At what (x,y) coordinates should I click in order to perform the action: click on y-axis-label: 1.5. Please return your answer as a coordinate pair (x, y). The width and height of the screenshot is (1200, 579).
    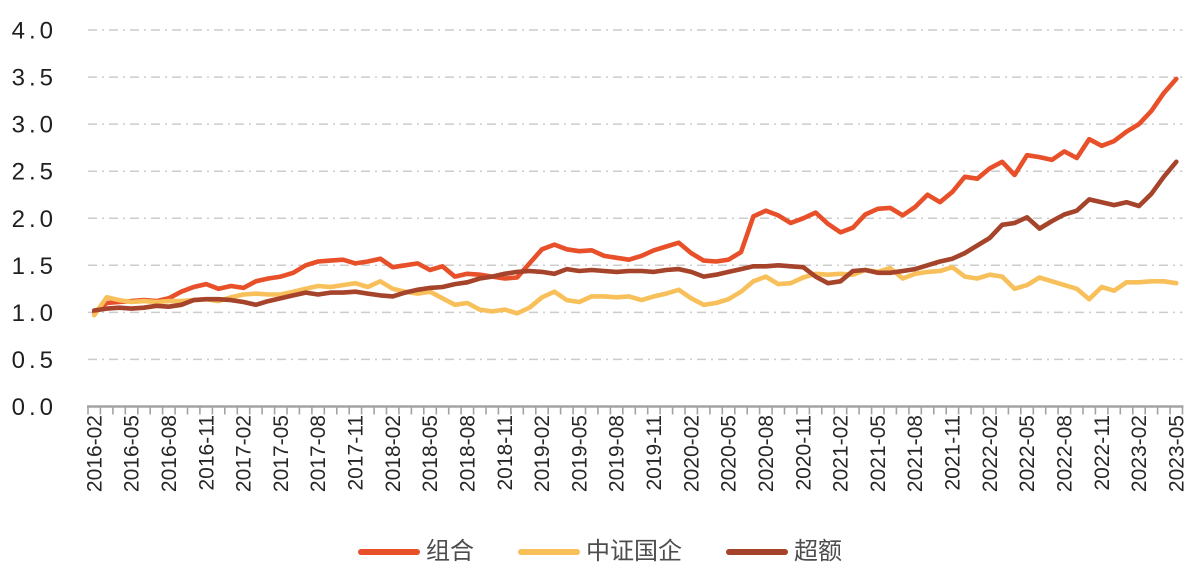
    Looking at the image, I should click on (34, 266).